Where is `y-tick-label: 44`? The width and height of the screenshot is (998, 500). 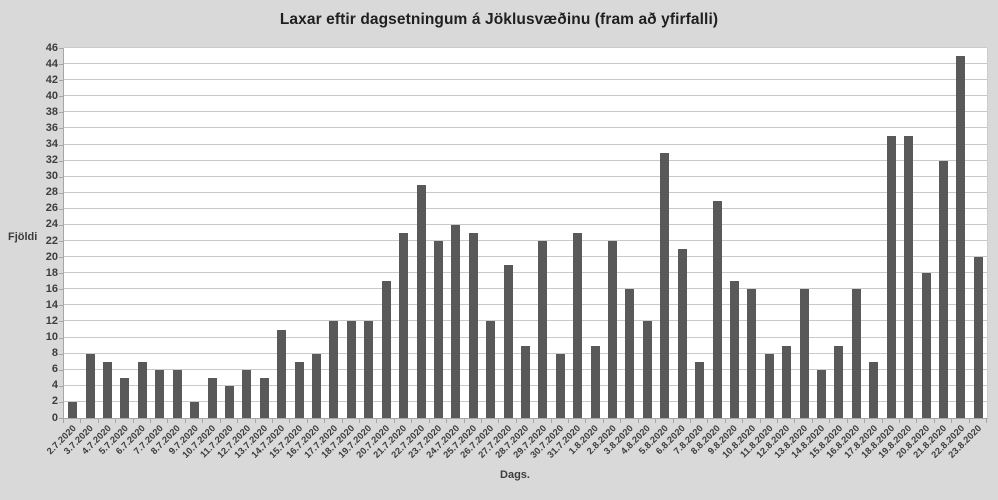
y-tick-label: 44 is located at coordinates (51, 63).